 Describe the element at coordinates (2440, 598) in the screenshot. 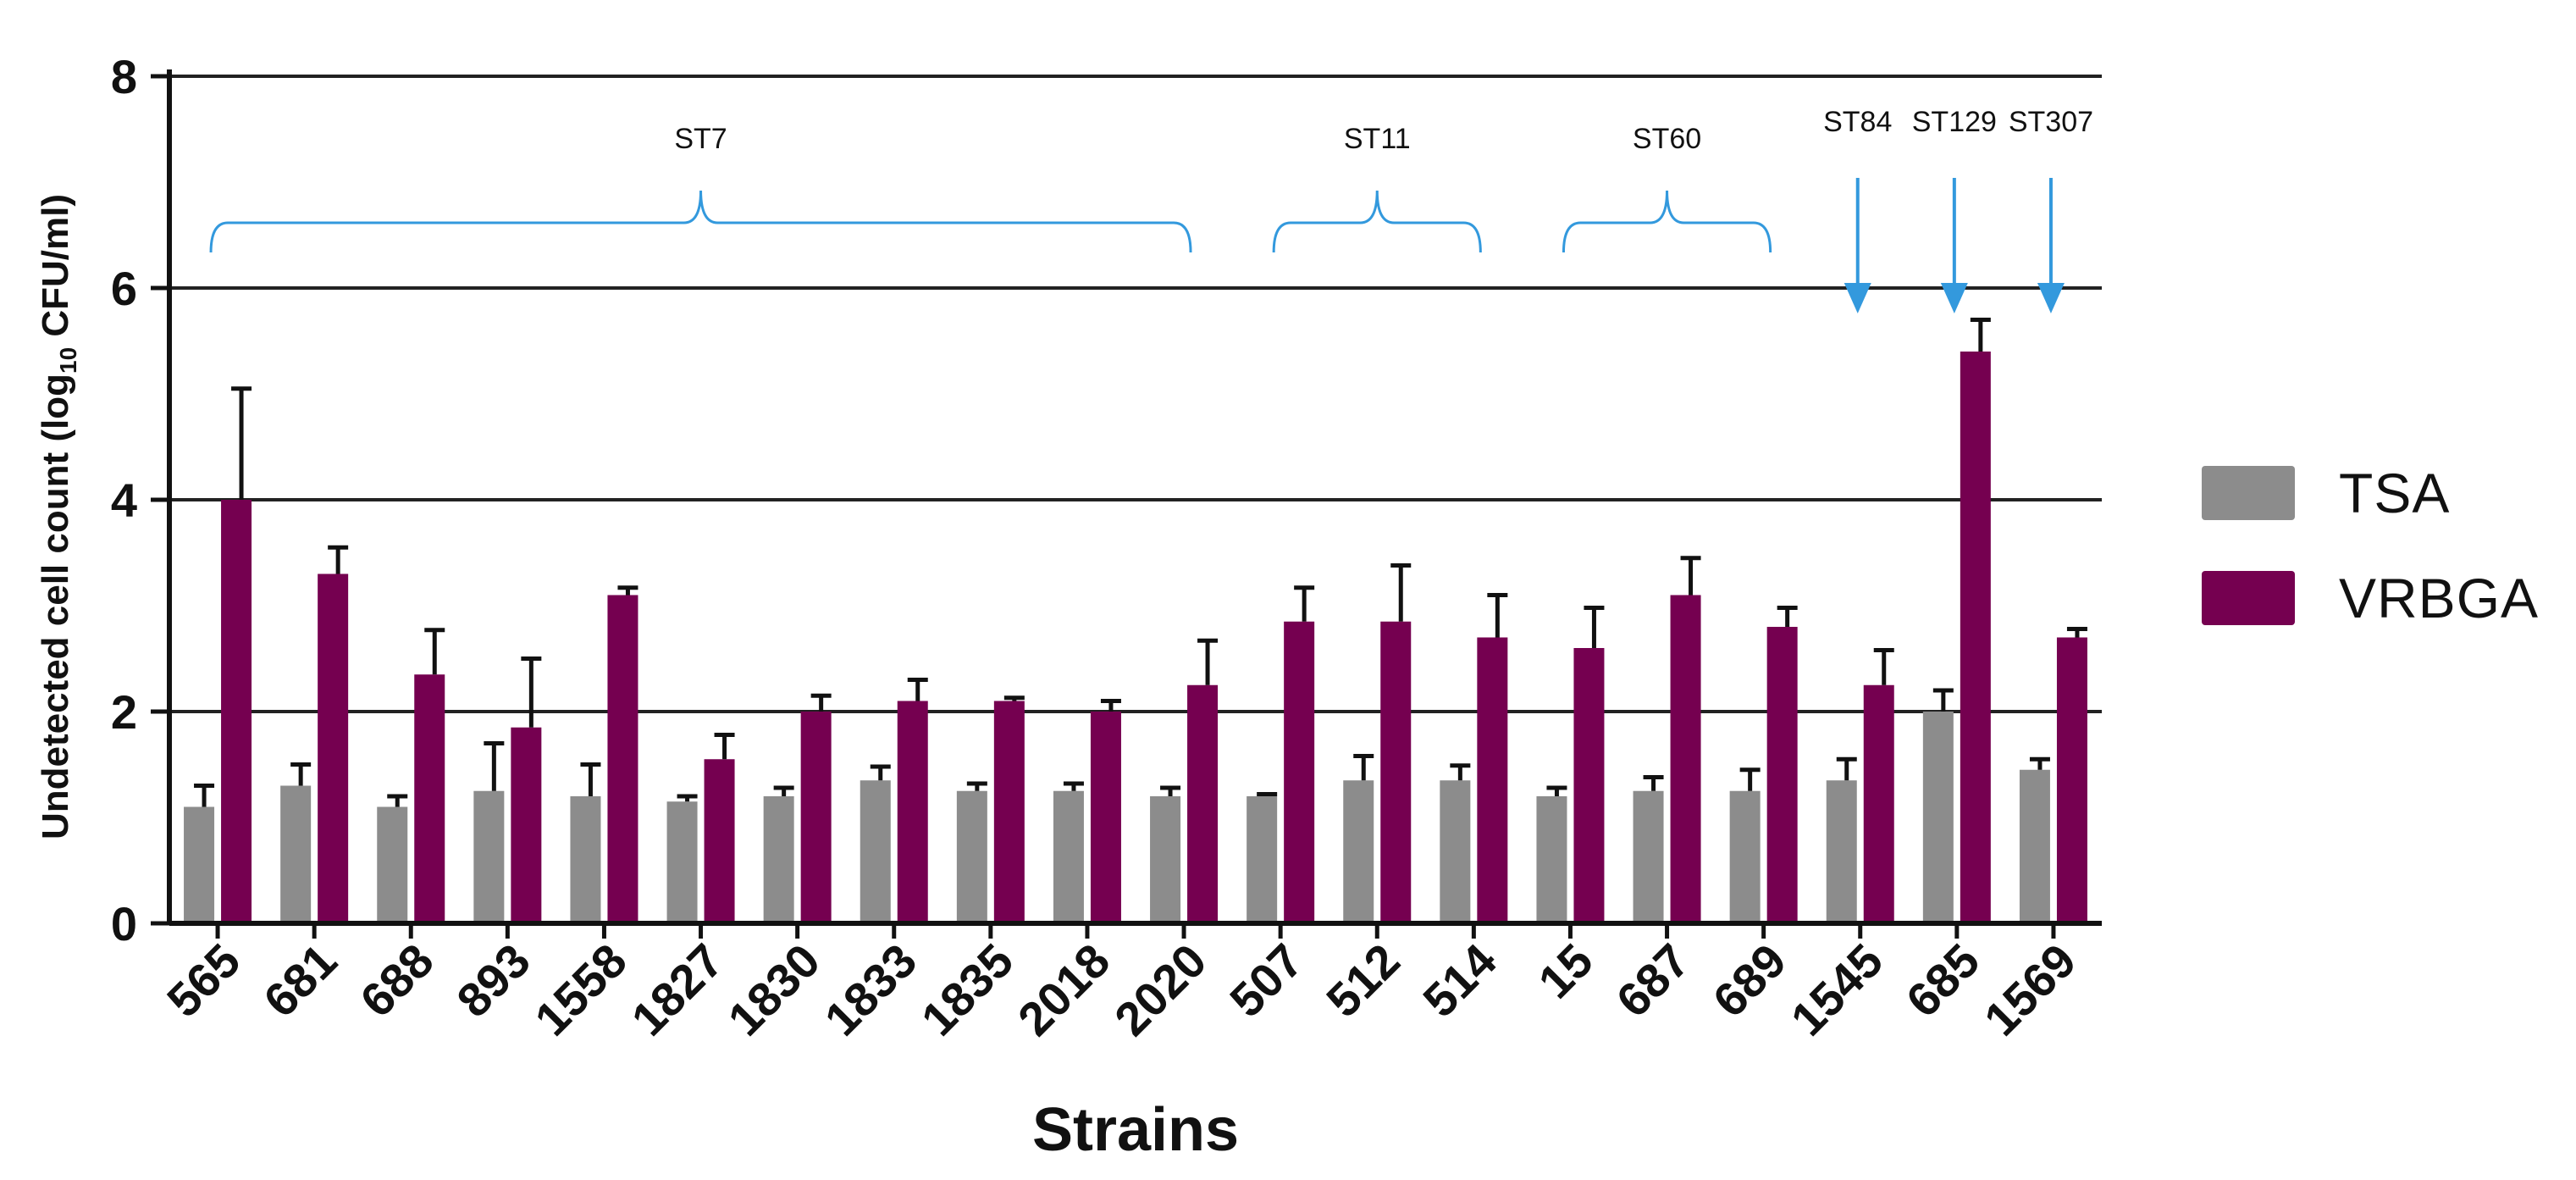

I see `legend-label-vrbga: VRBGA` at that location.